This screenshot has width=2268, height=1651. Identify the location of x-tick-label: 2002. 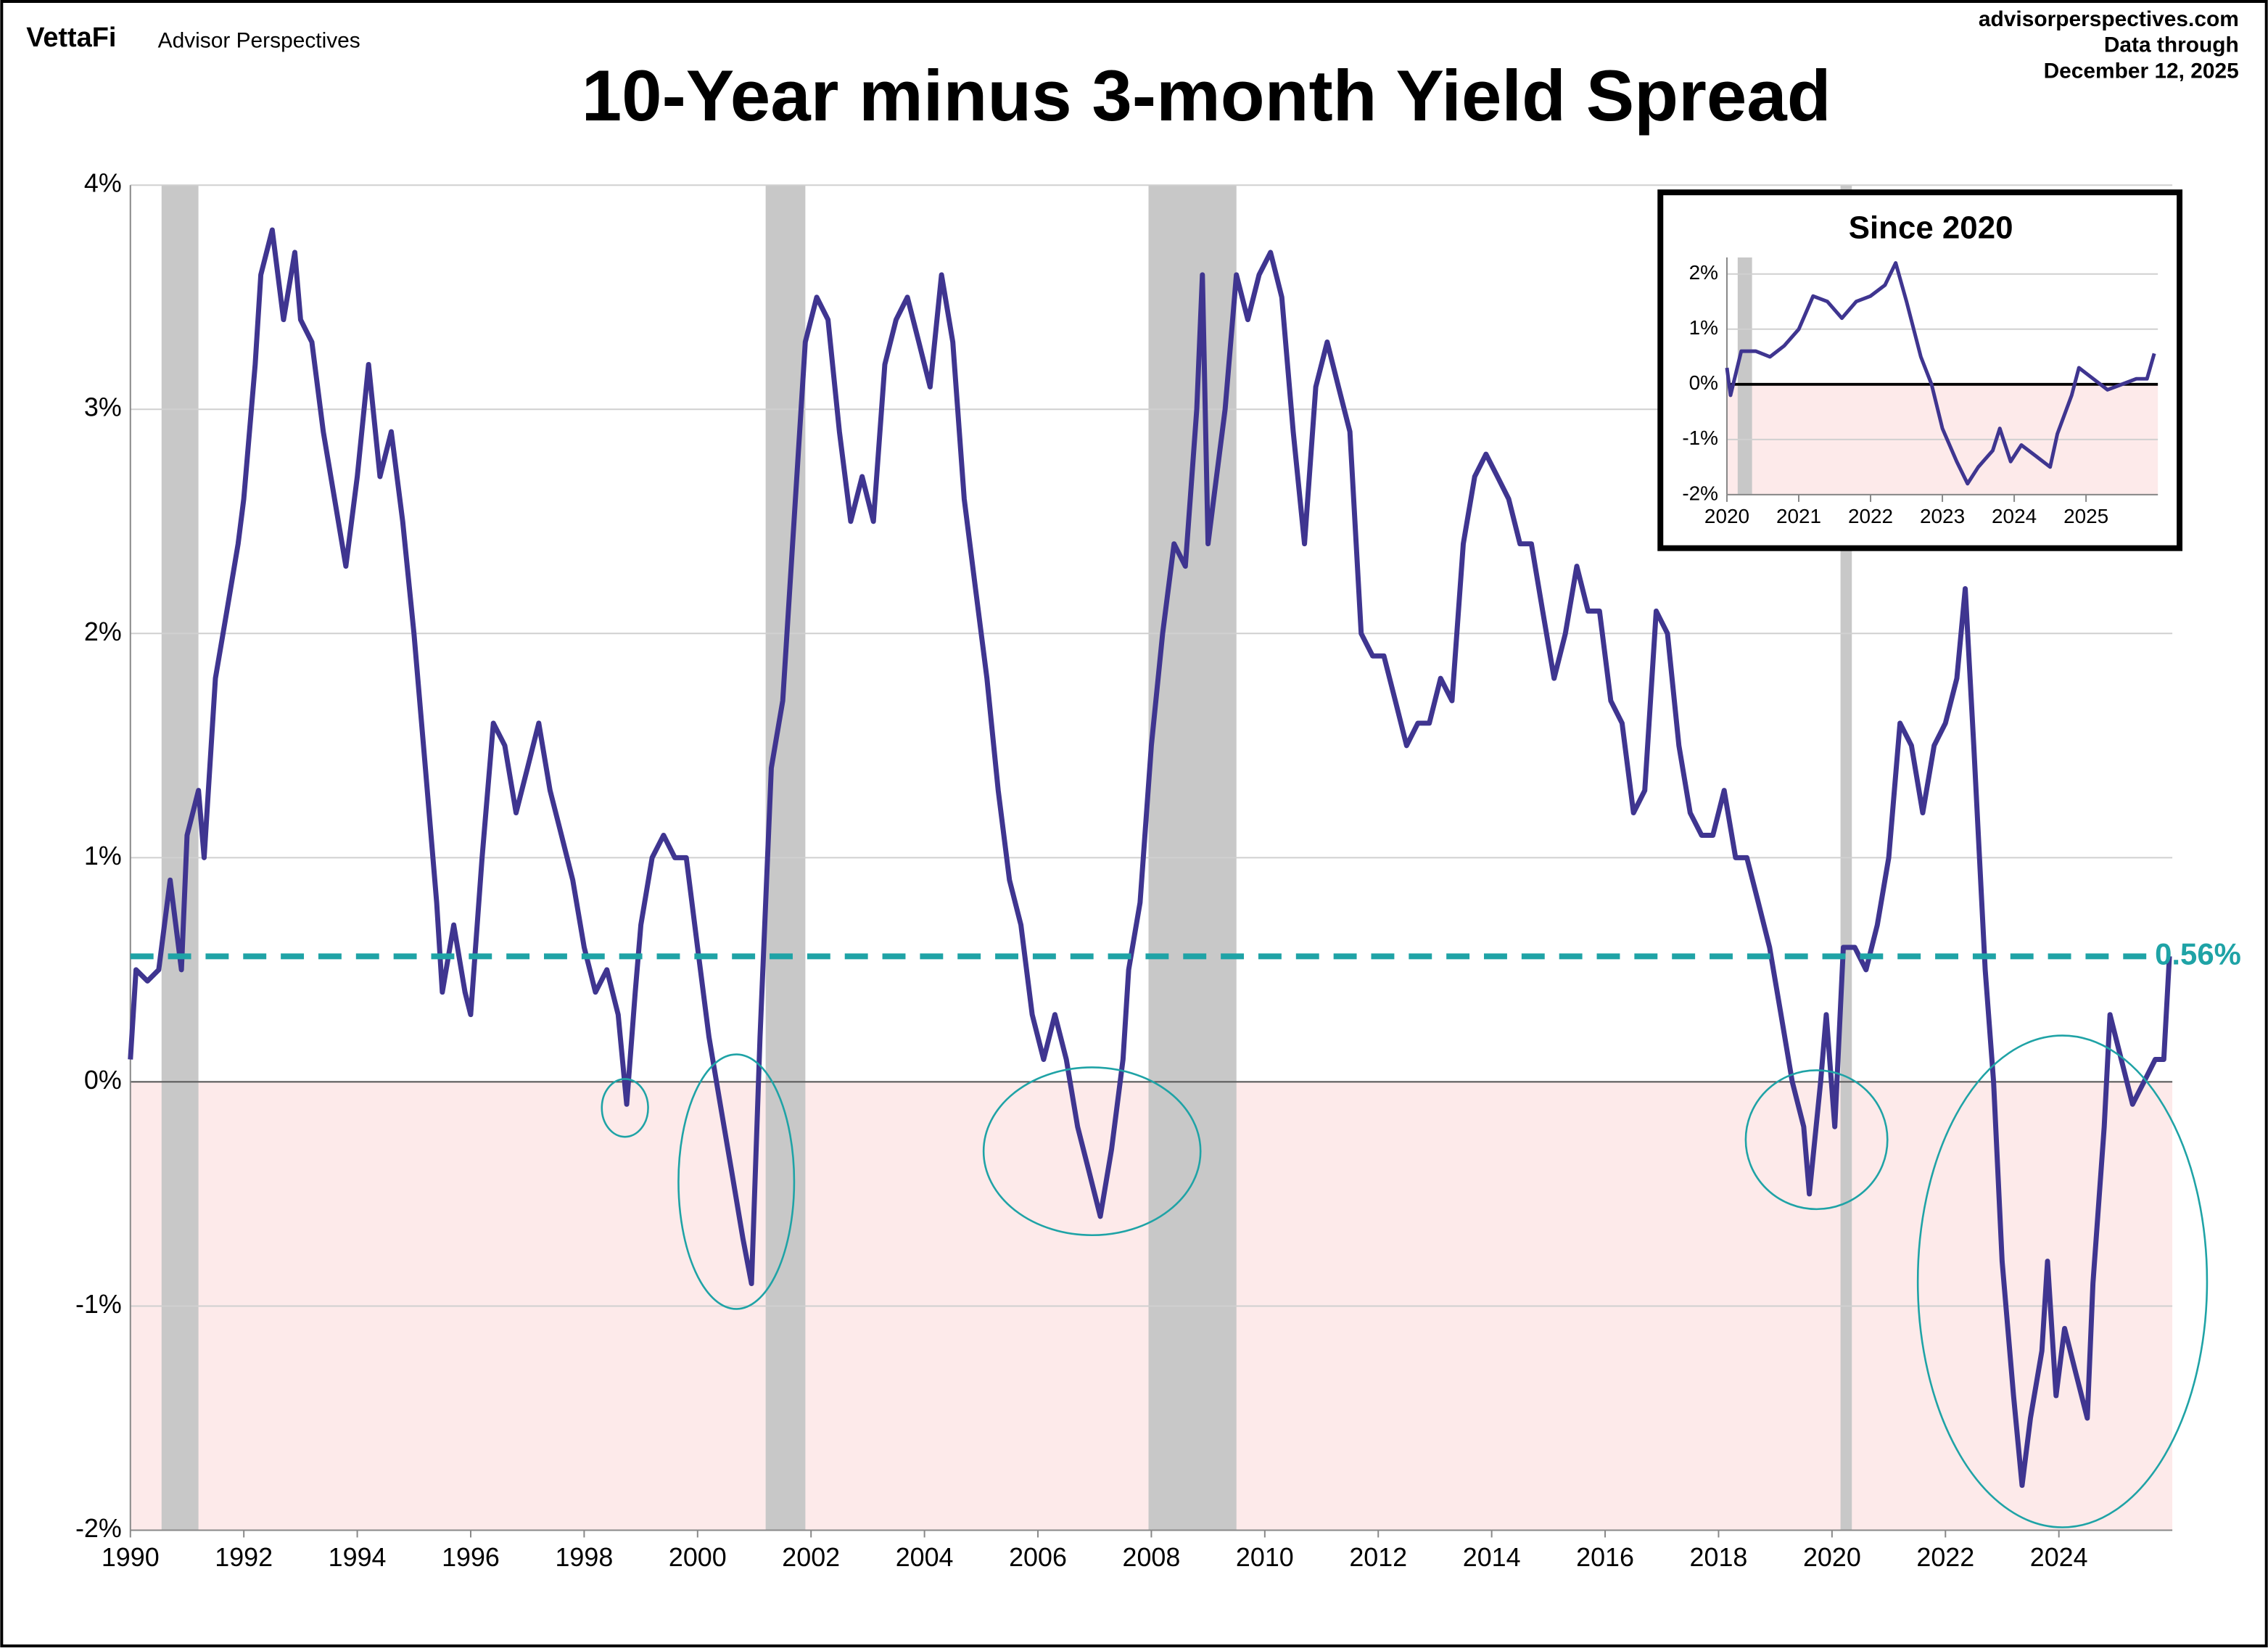
(811, 1557).